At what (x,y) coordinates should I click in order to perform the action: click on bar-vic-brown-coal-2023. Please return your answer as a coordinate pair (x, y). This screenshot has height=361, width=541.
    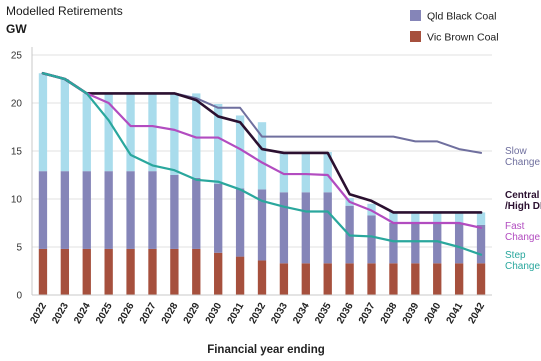
    Looking at the image, I should click on (65, 271).